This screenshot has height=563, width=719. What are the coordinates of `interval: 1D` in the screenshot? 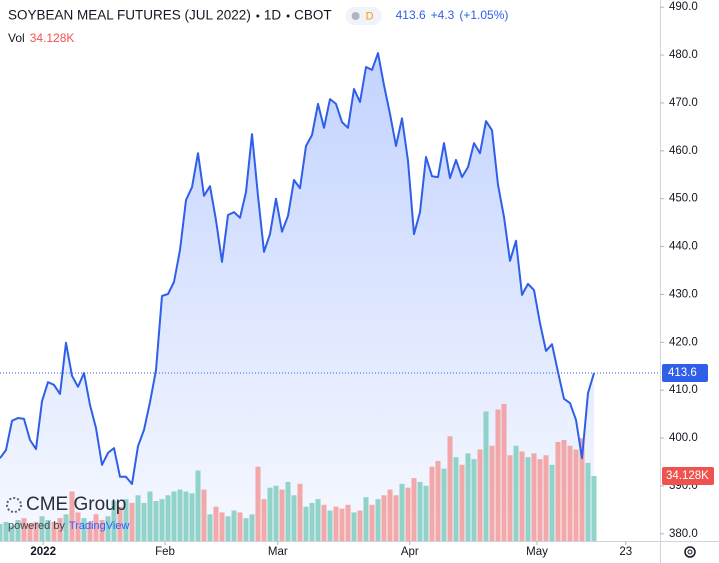 It's located at (273, 15).